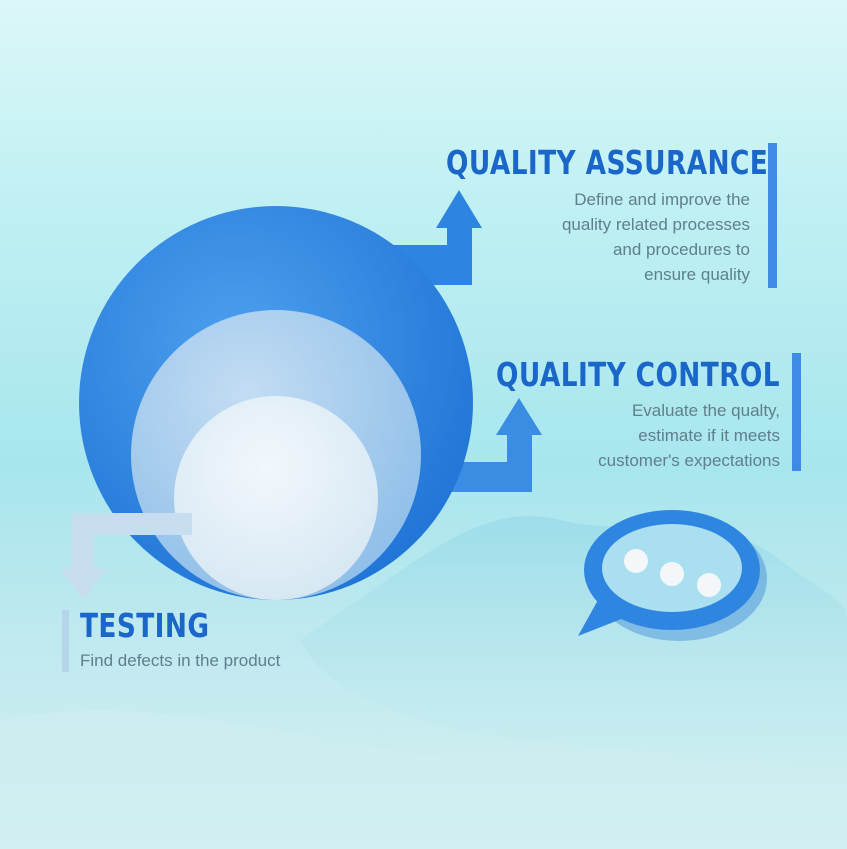 The image size is (847, 849). Describe the element at coordinates (65, 641) in the screenshot. I see `testing-accent-bar` at that location.